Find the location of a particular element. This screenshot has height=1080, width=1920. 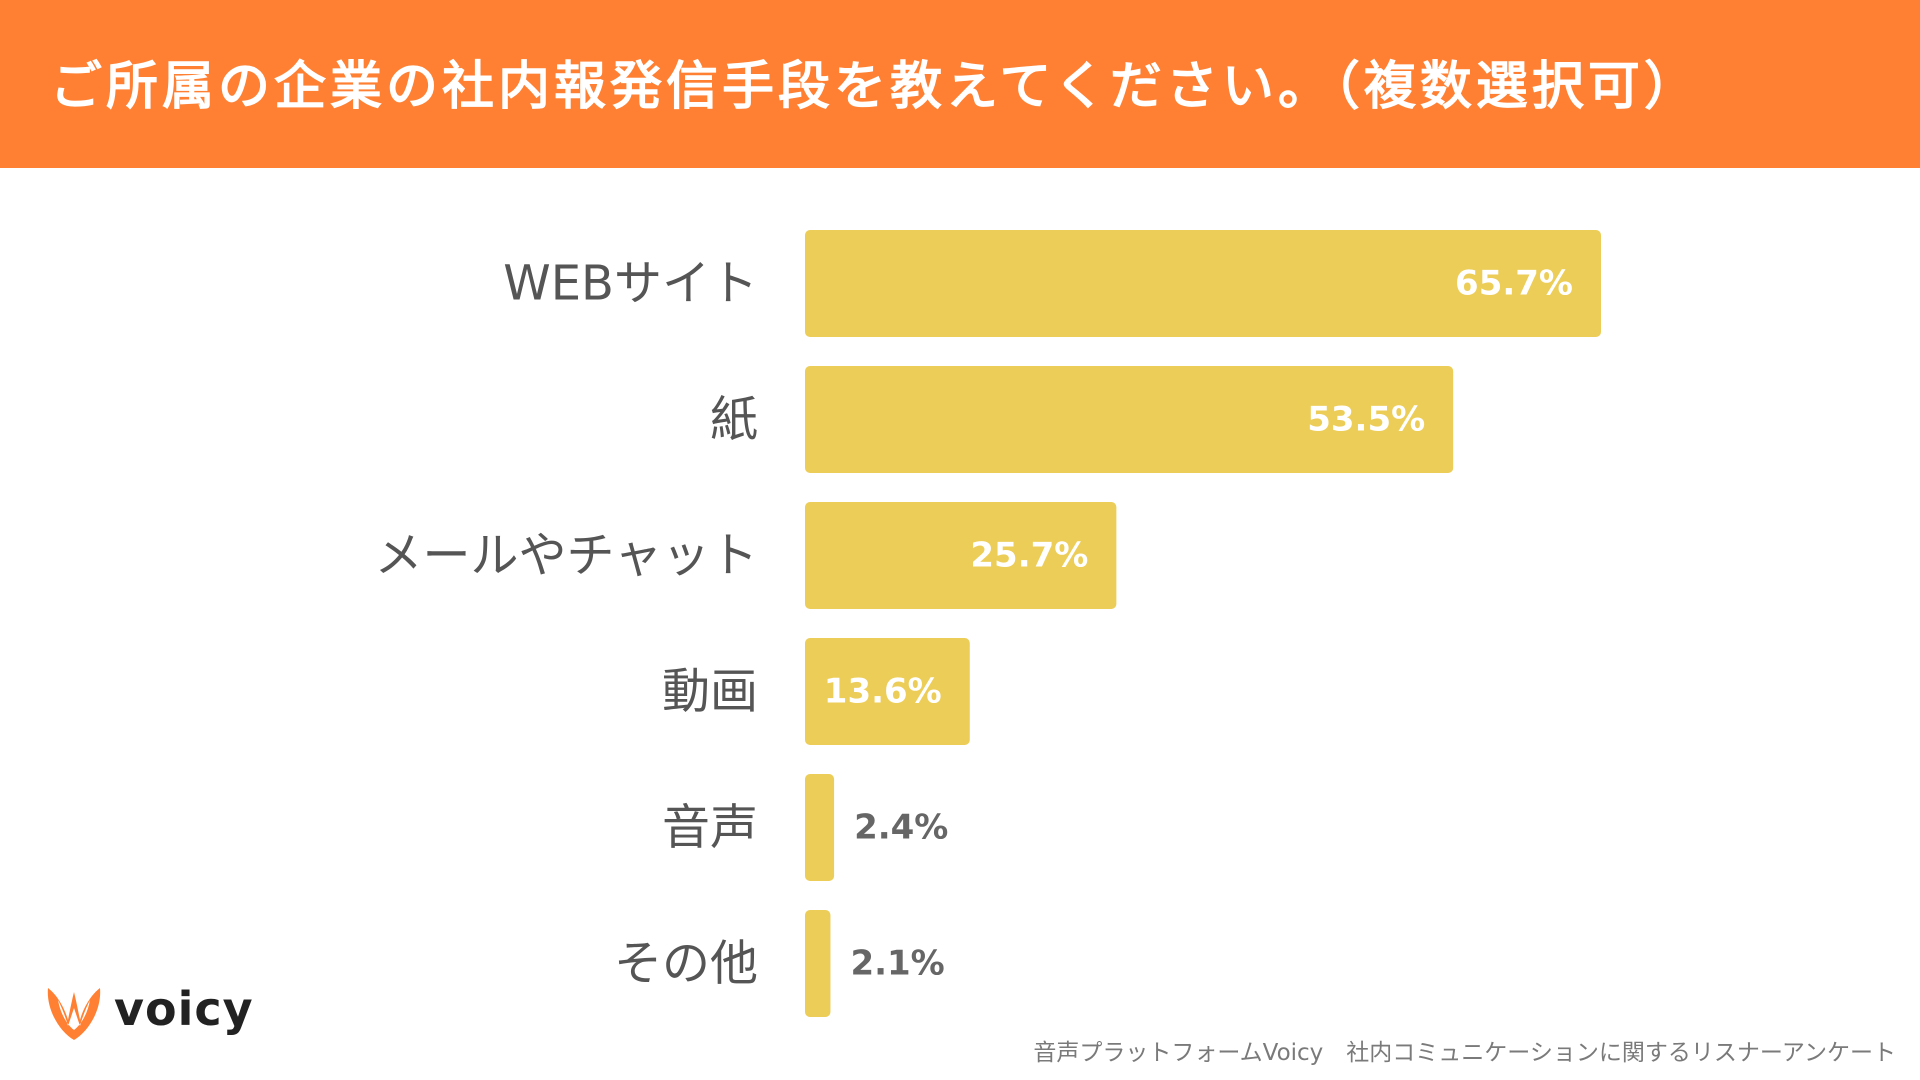

category-label: メールやチャット is located at coordinates (566, 556).